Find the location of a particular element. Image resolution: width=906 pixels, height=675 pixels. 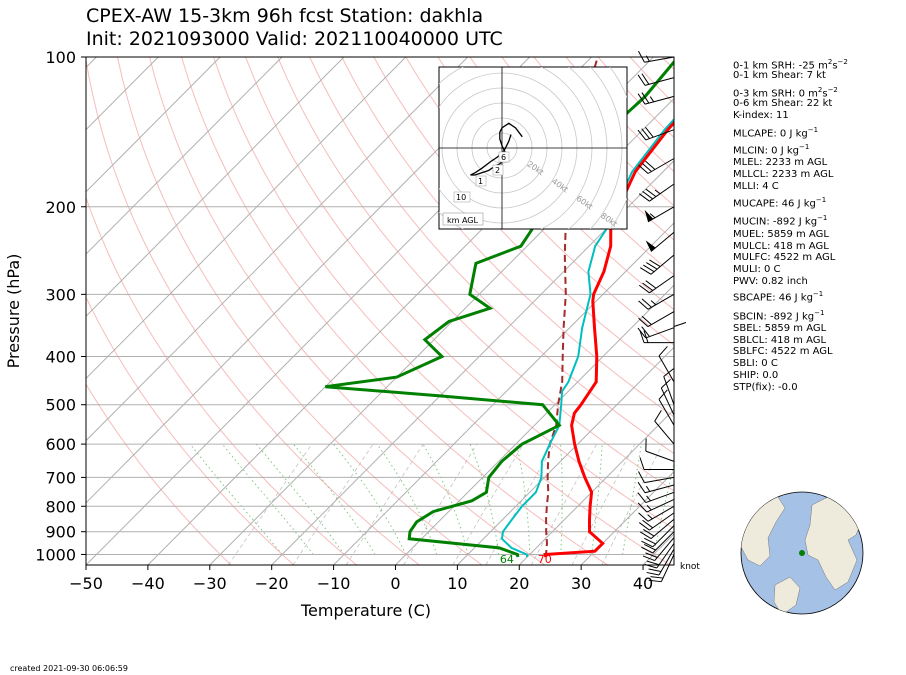

index-line: 0-3 km SRH: 0 m2s−2 is located at coordinates (785, 93).